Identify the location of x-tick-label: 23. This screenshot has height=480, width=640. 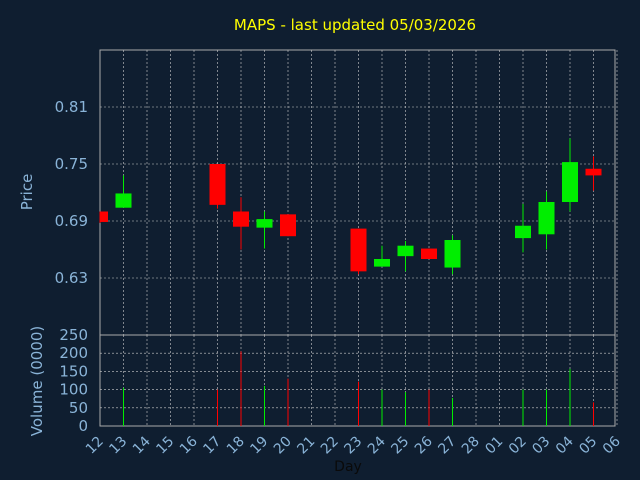
(353, 446).